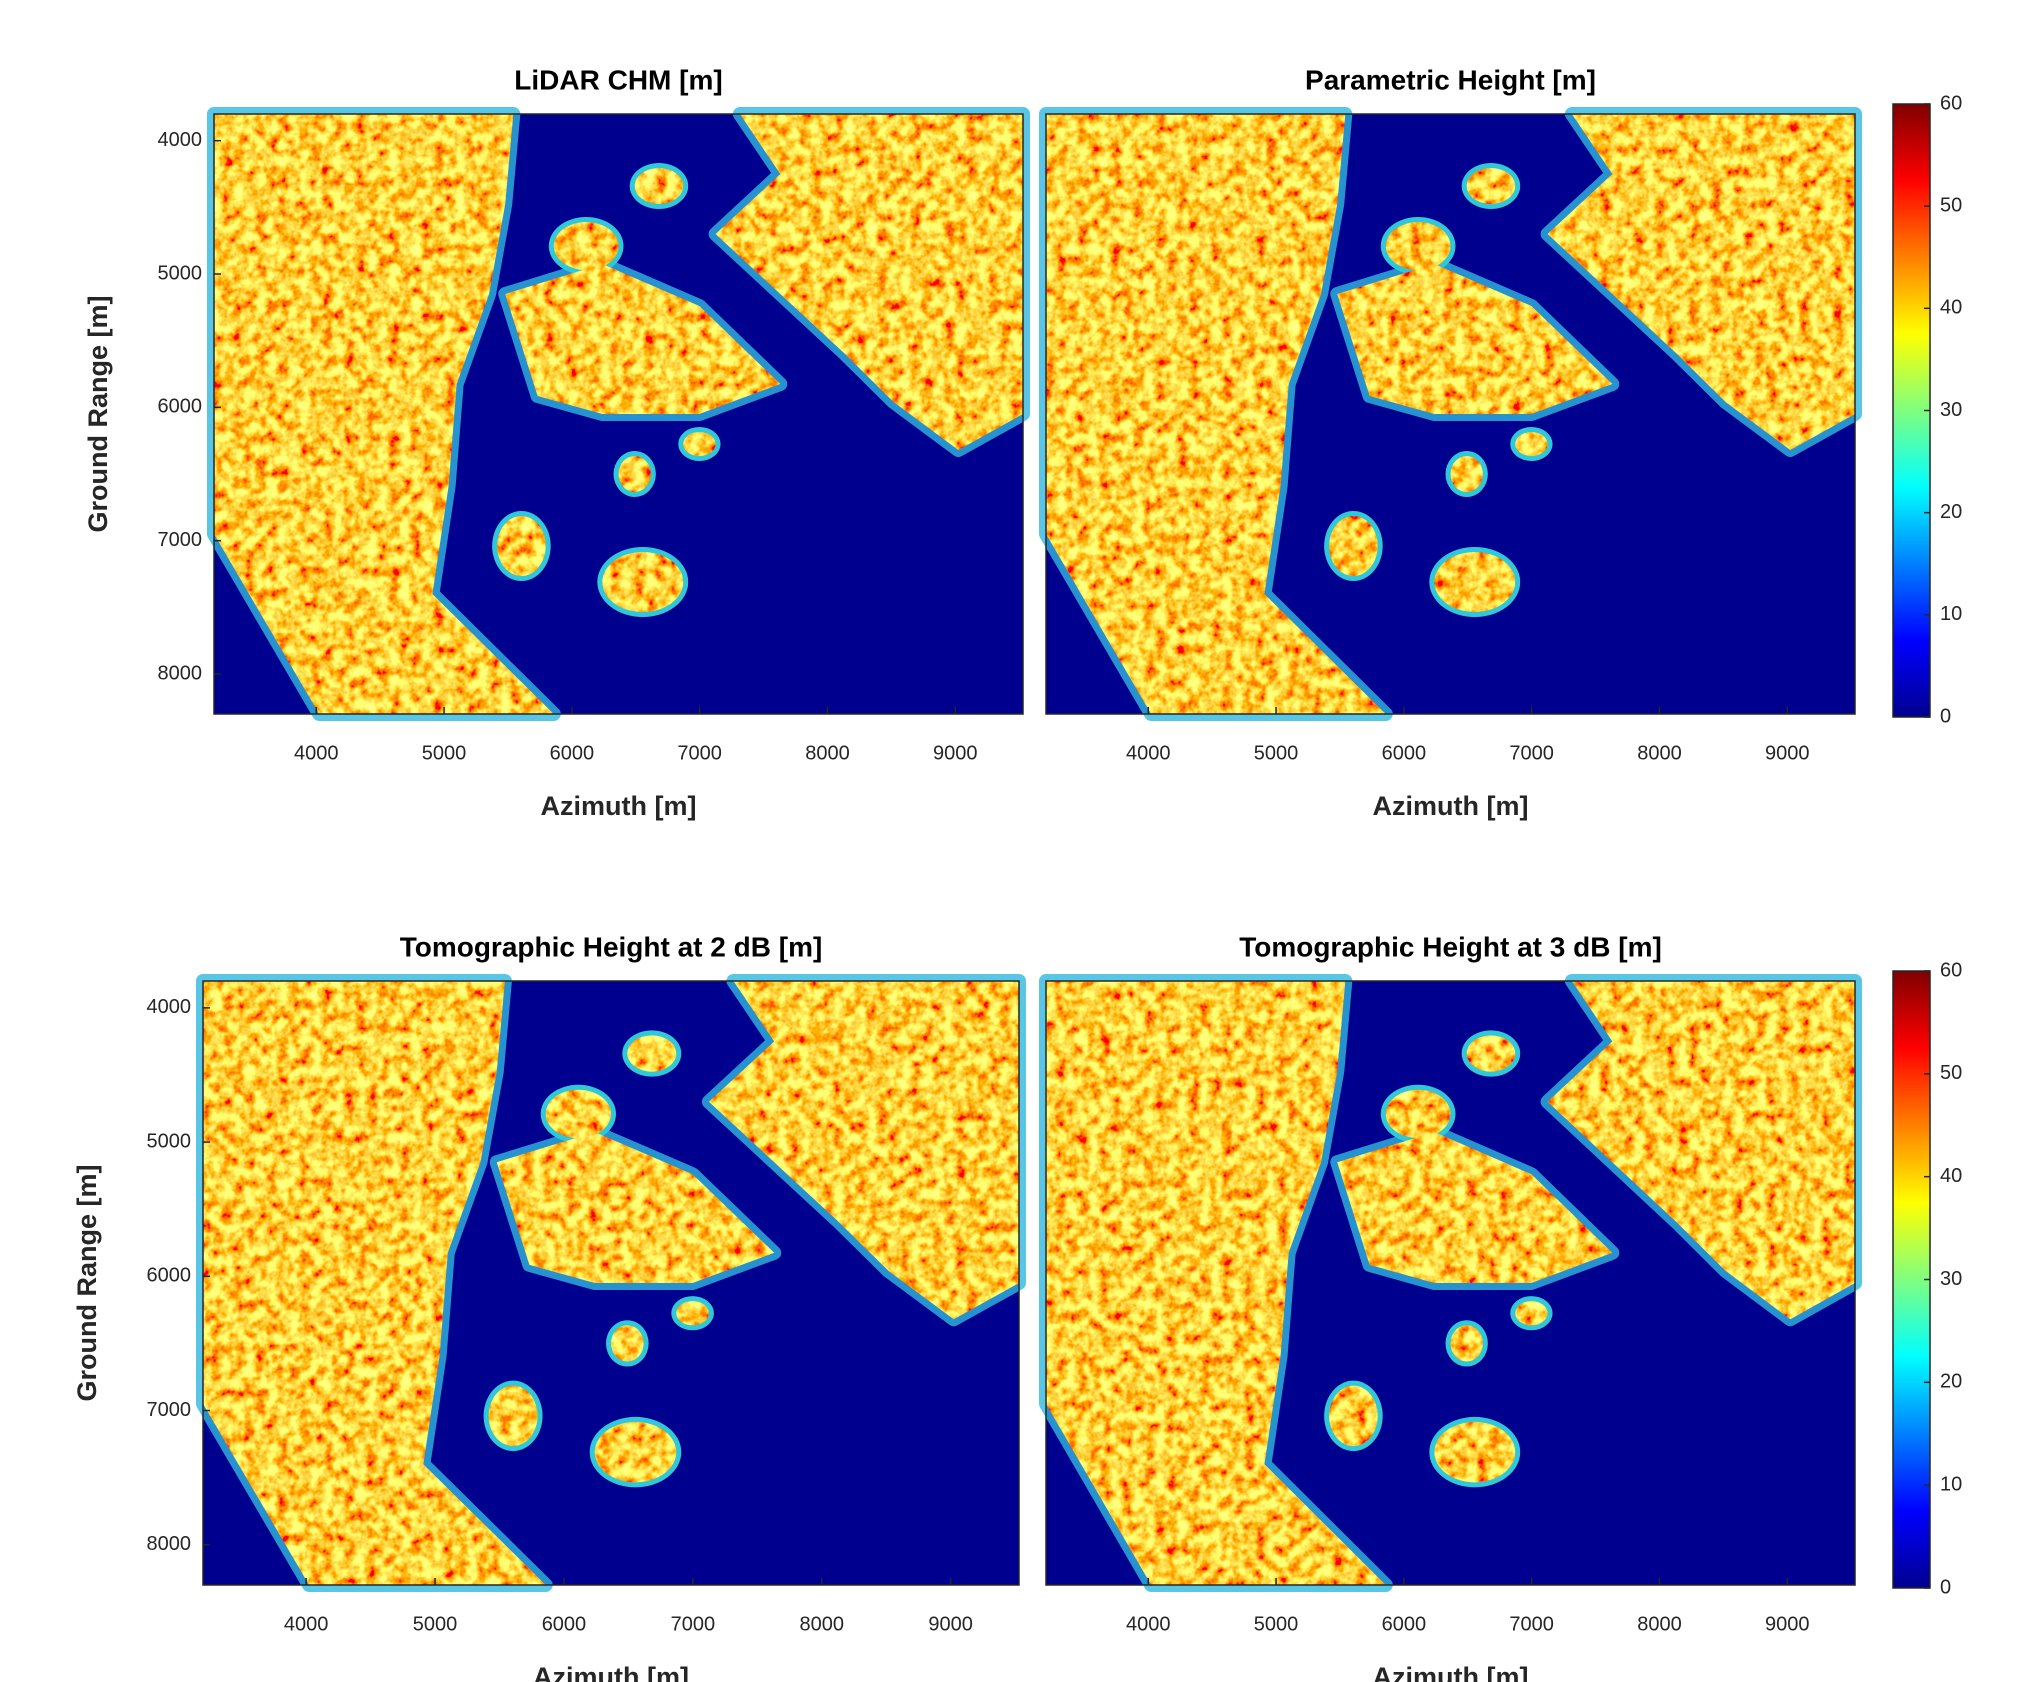  Describe the element at coordinates (1450, 946) in the screenshot. I see `panel-title: Tomographic Height at 3 dB [m]` at that location.